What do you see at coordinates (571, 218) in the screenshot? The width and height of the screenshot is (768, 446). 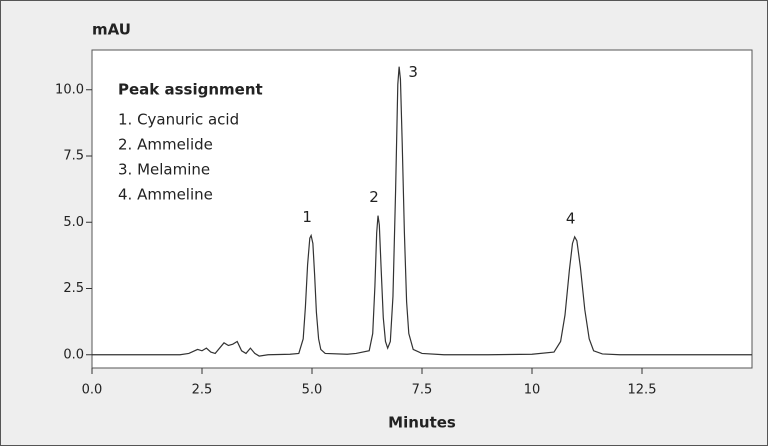 I see `peak-label: 4` at bounding box center [571, 218].